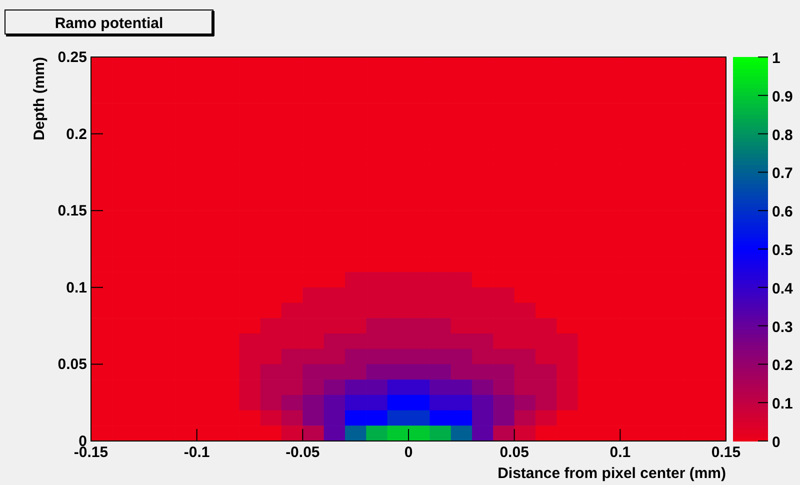 The image size is (800, 485). Describe the element at coordinates (776, 58) in the screenshot. I see `color-bar-label: 1` at that location.